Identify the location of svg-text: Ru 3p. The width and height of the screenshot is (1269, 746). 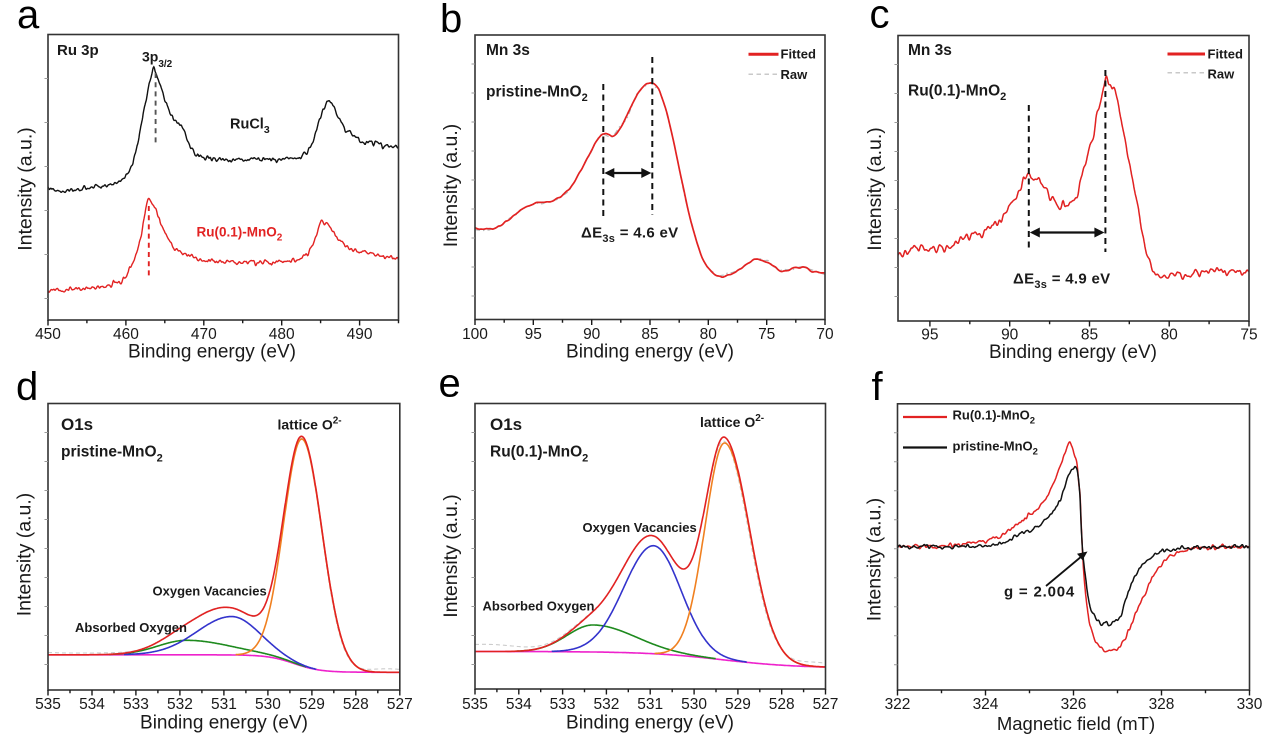
(78, 50).